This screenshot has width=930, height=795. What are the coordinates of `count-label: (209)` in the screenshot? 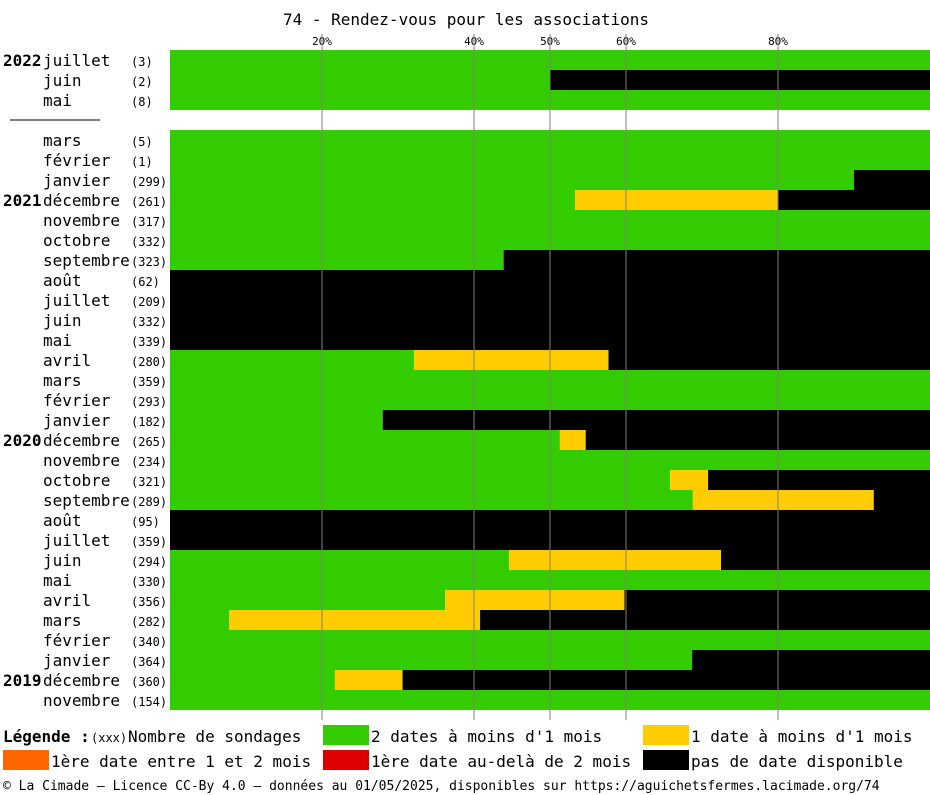 It's located at (149, 302).